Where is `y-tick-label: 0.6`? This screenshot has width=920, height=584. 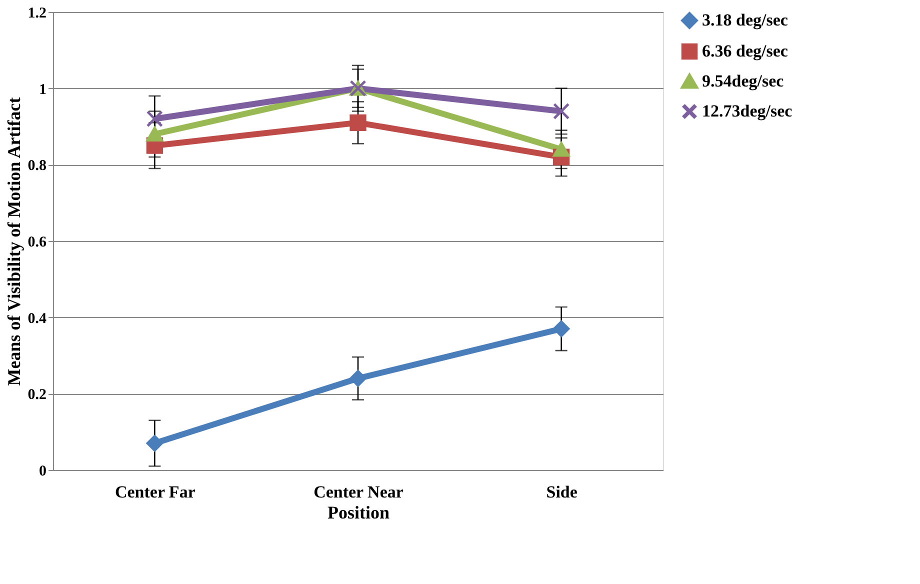
y-tick-label: 0.6 is located at coordinates (37, 242).